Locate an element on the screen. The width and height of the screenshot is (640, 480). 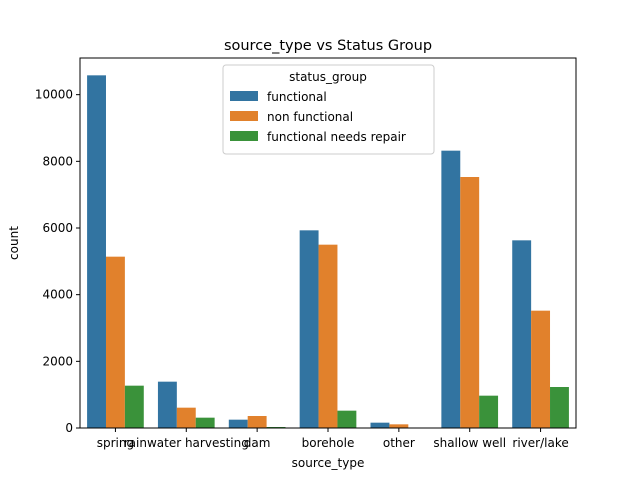
legend-label-functional: functional is located at coordinates (297, 97).